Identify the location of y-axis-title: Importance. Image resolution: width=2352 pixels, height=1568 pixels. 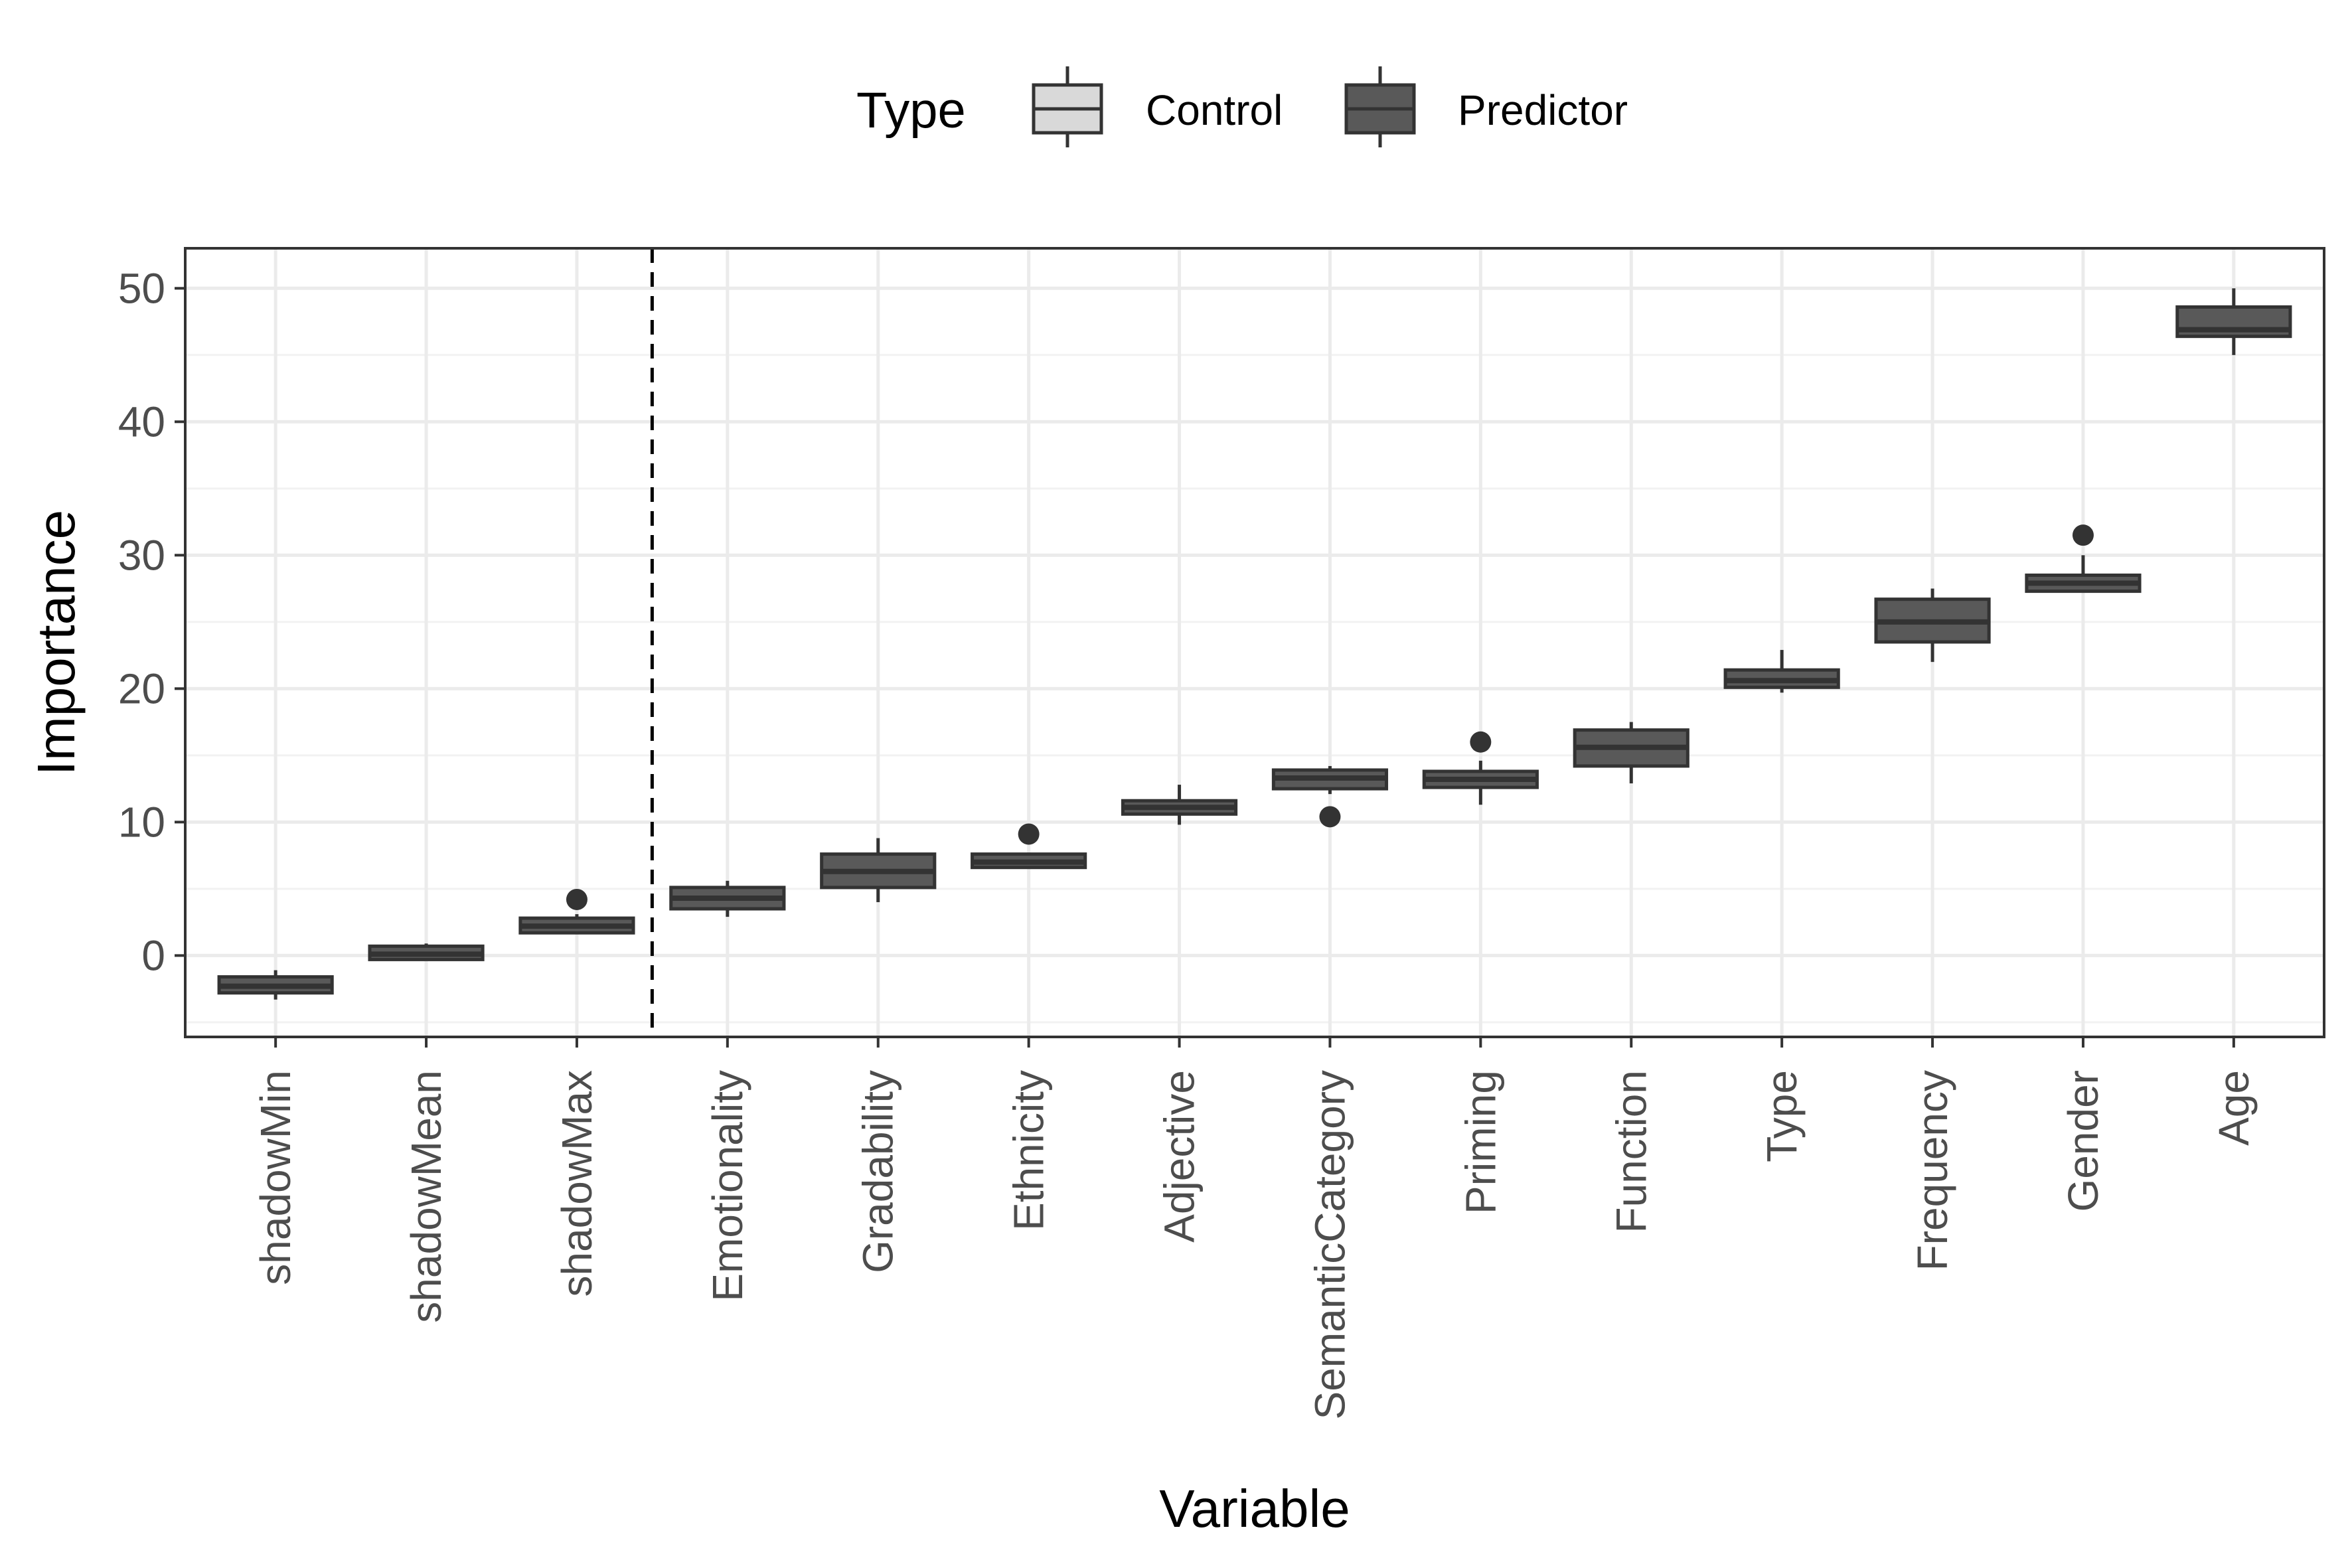
(57, 642).